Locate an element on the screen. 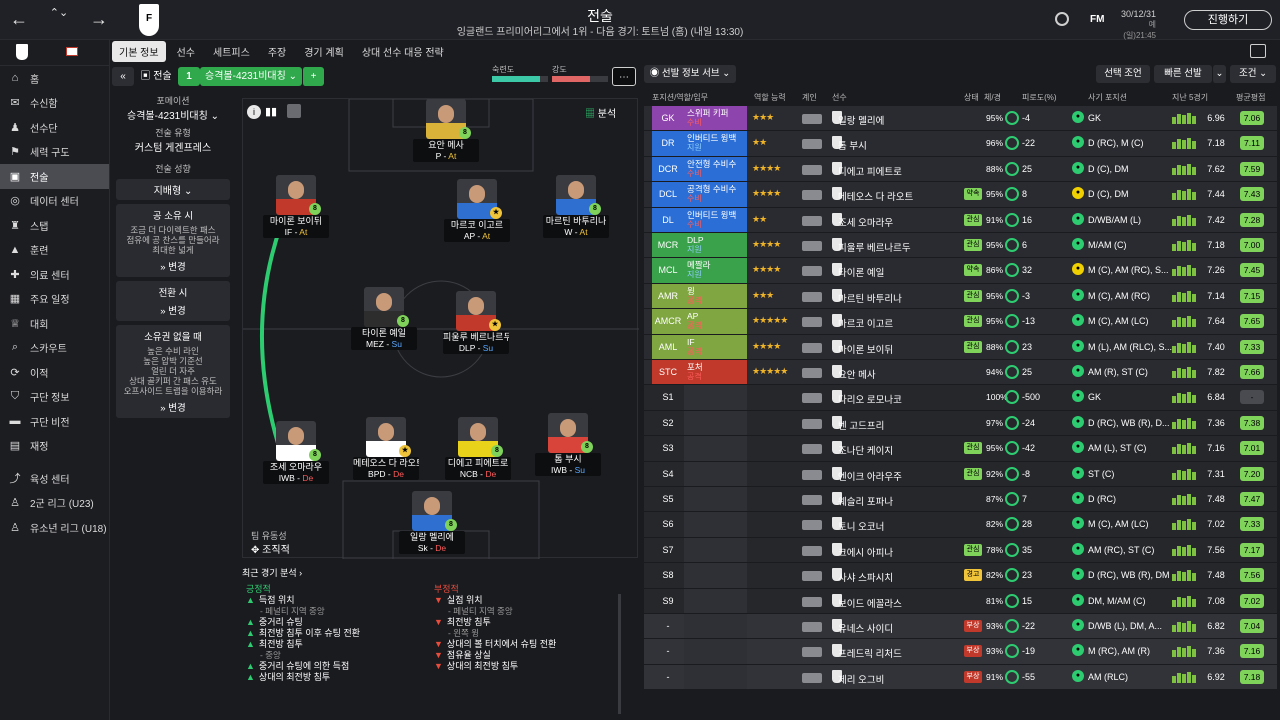 The image size is (1280, 720). england-flag-icon is located at coordinates (72, 51).